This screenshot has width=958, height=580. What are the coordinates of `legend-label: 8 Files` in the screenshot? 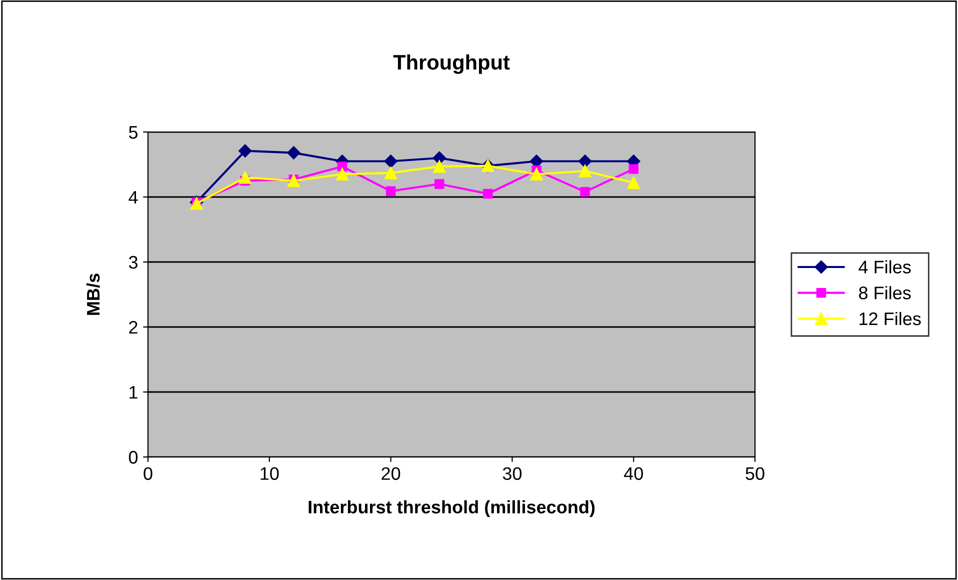 It's located at (885, 293).